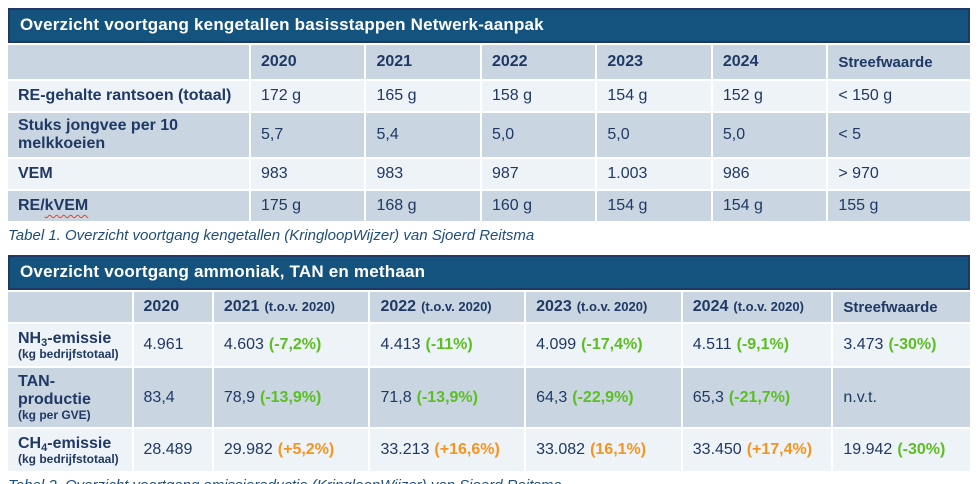 Image resolution: width=978 pixels, height=484 pixels. I want to click on cell-value: 4.603 (-7,2%), so click(291, 345).